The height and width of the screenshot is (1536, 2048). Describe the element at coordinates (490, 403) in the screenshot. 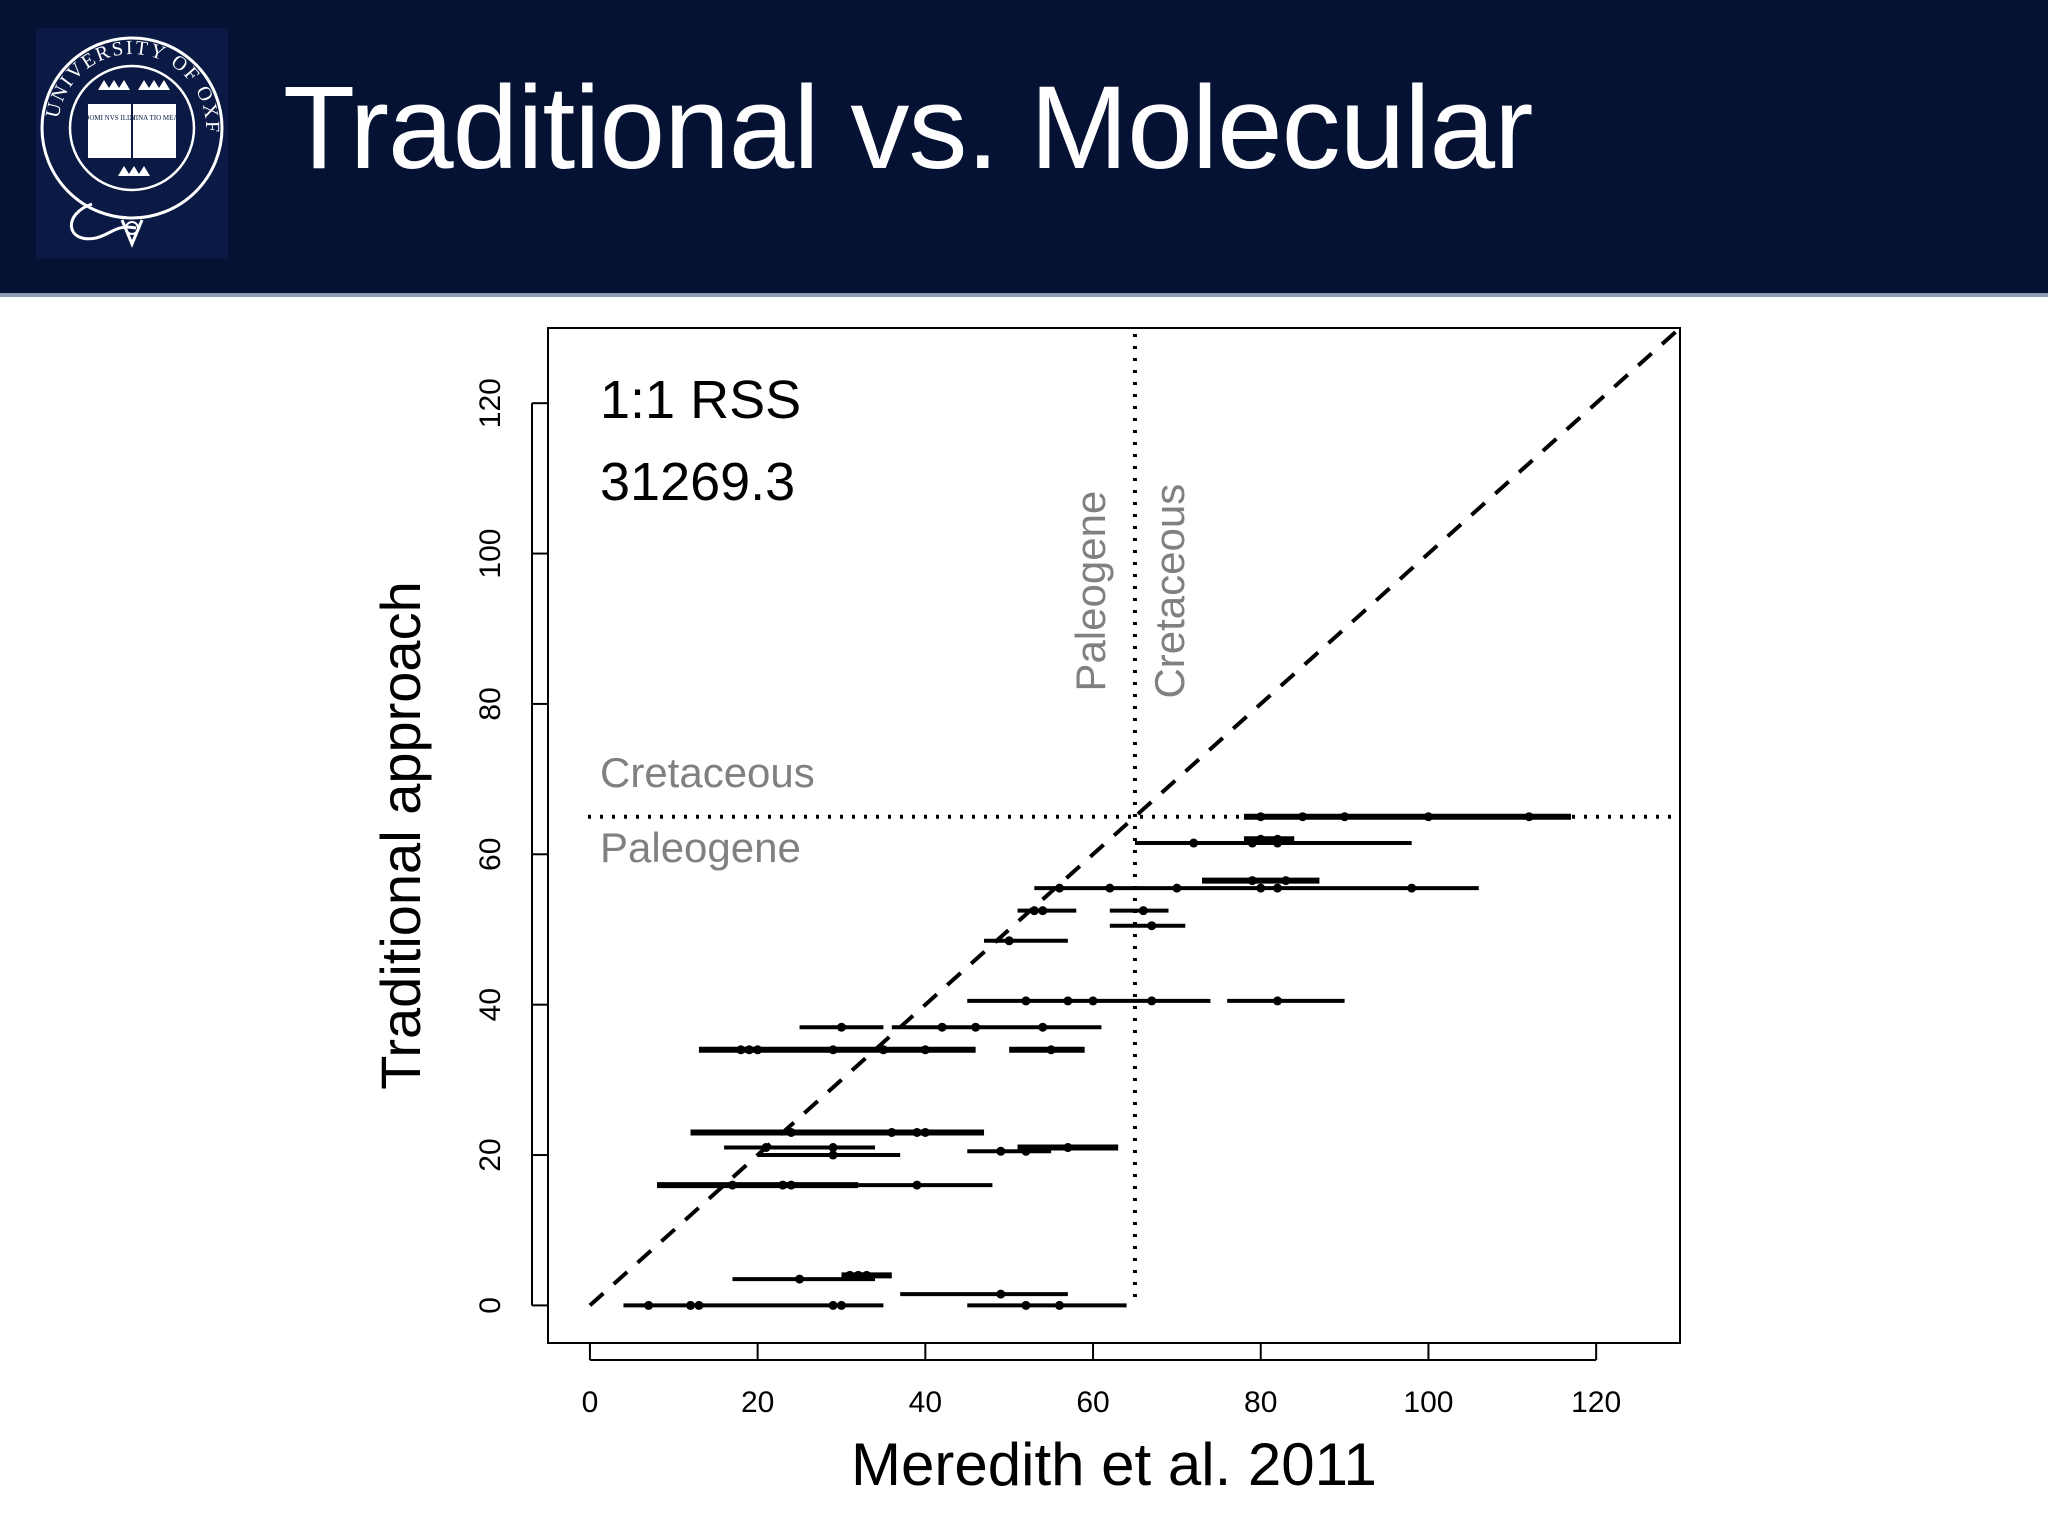

I see `y-tick-label: 120` at that location.